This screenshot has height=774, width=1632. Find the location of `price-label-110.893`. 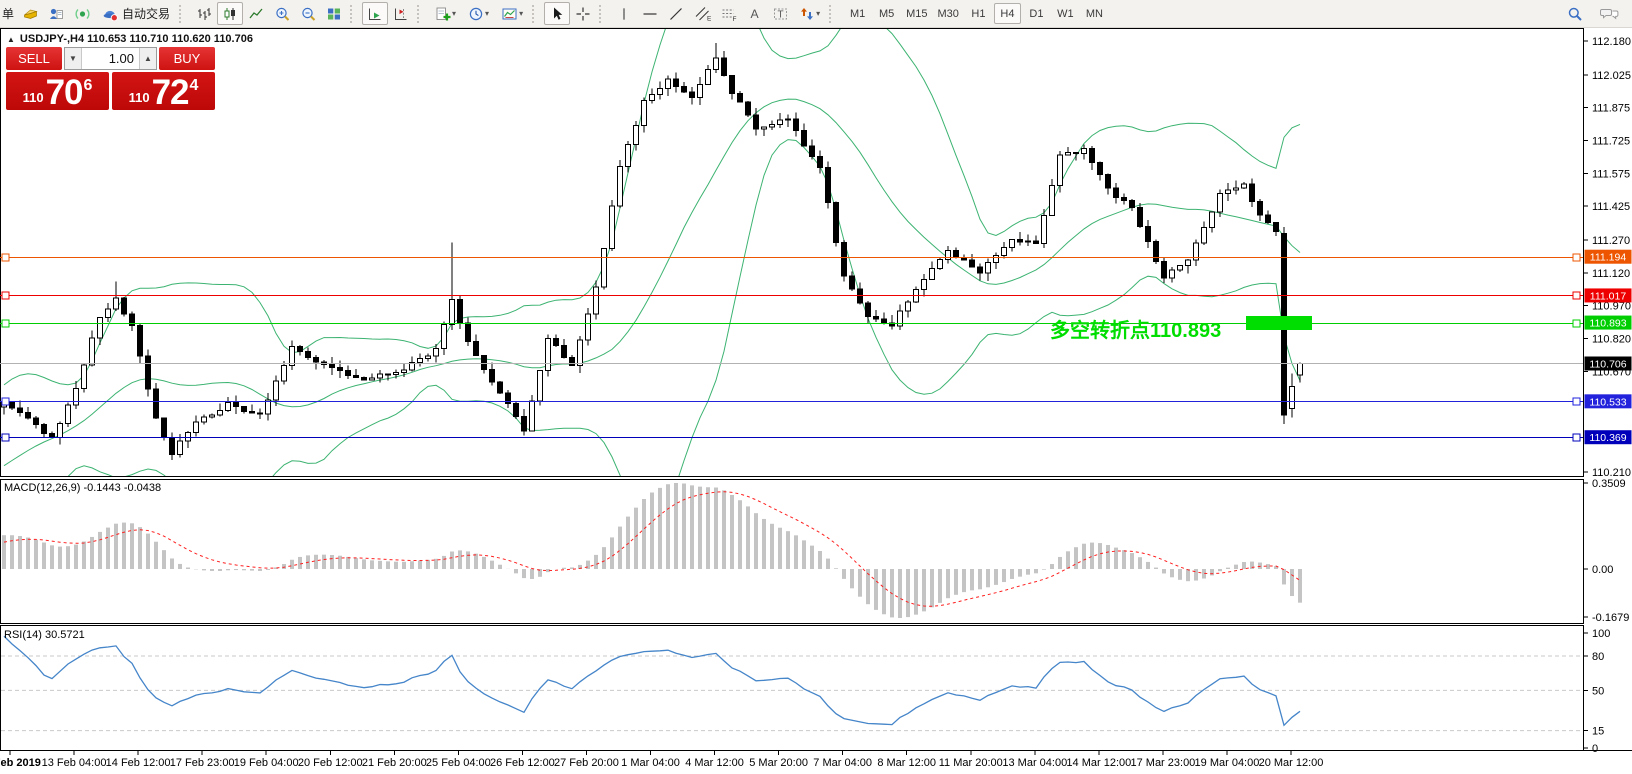

price-label-110.893 is located at coordinates (1608, 322).